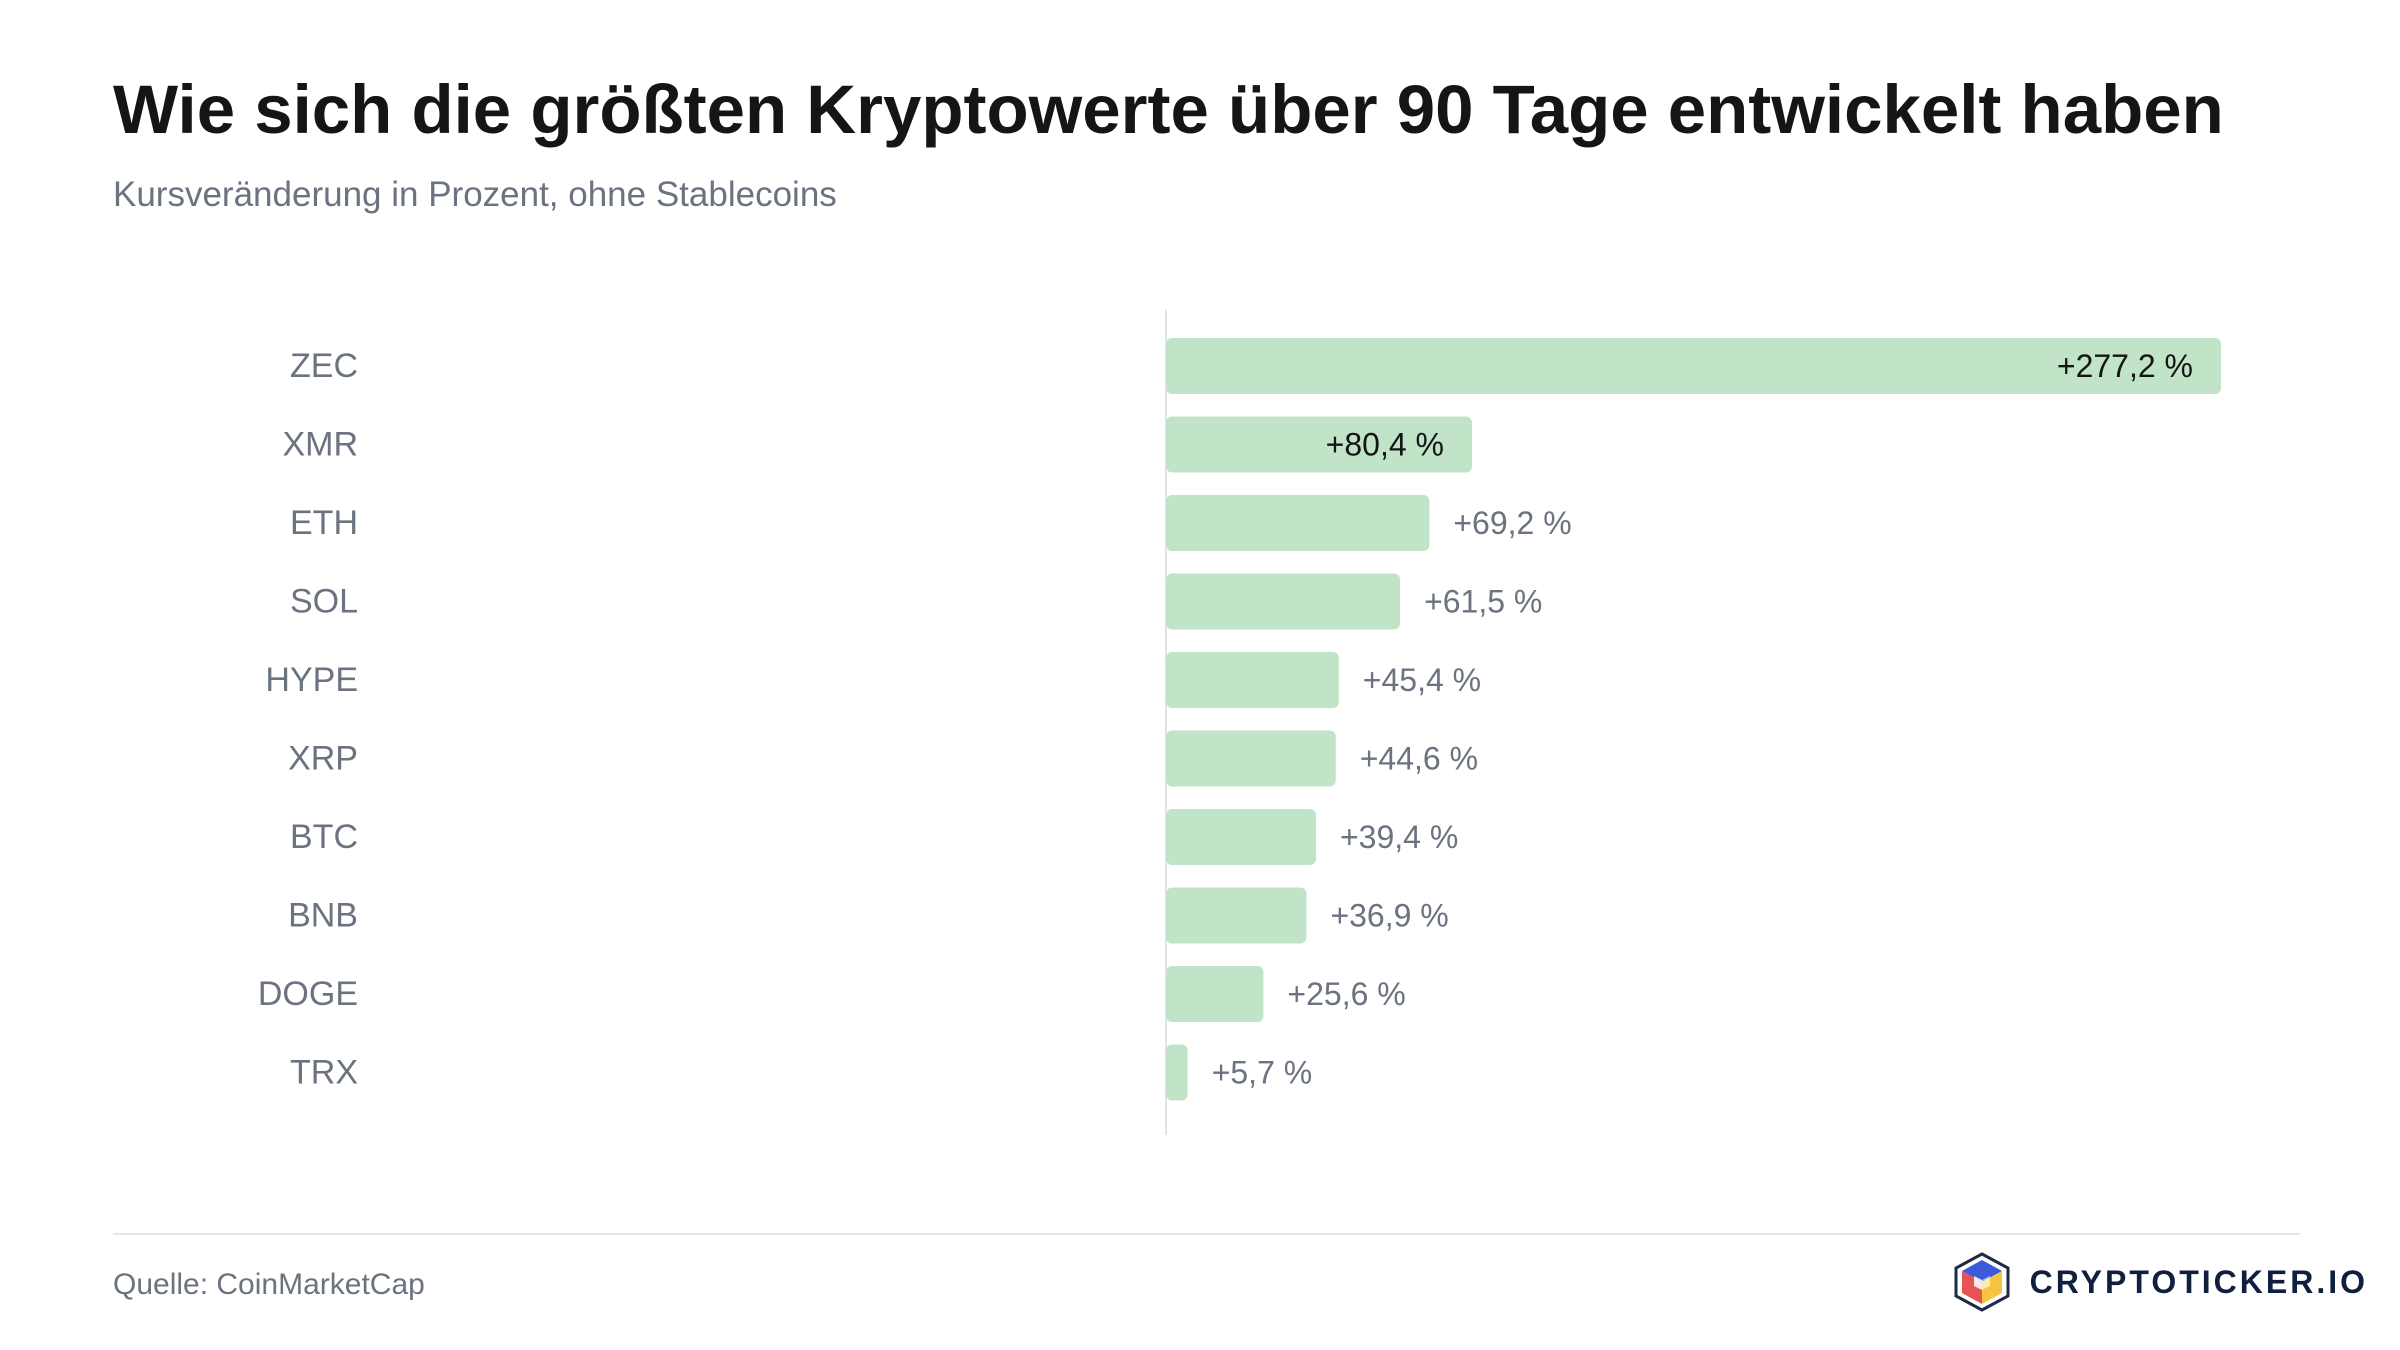  I want to click on category-label: DOGE, so click(308, 994).